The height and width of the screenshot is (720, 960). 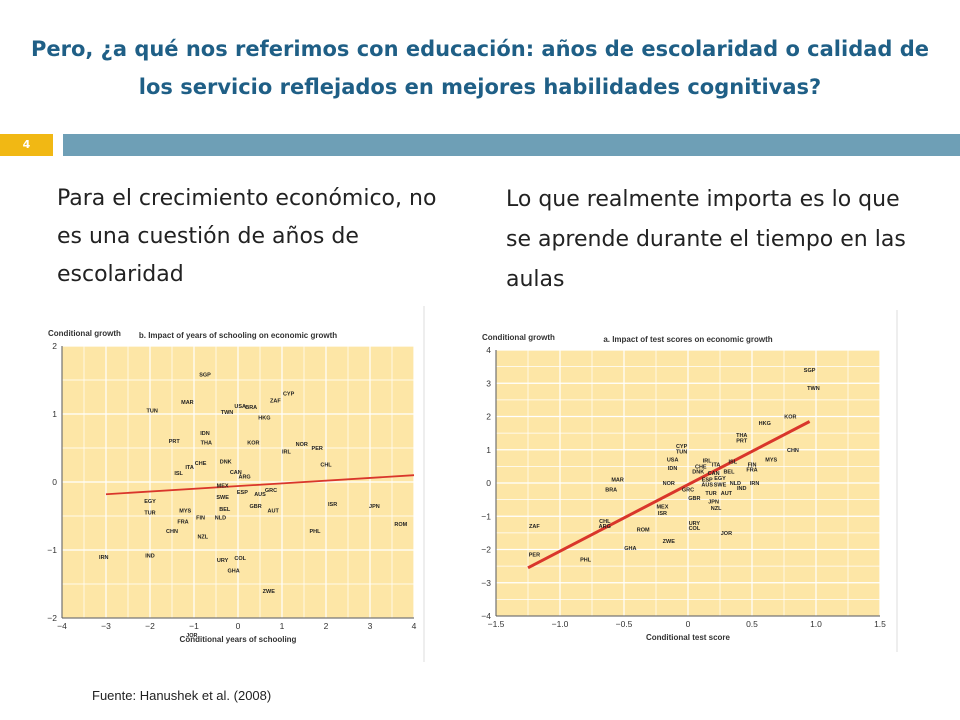 What do you see at coordinates (202, 537) in the screenshot?
I see `data-point-nzl: NZL` at bounding box center [202, 537].